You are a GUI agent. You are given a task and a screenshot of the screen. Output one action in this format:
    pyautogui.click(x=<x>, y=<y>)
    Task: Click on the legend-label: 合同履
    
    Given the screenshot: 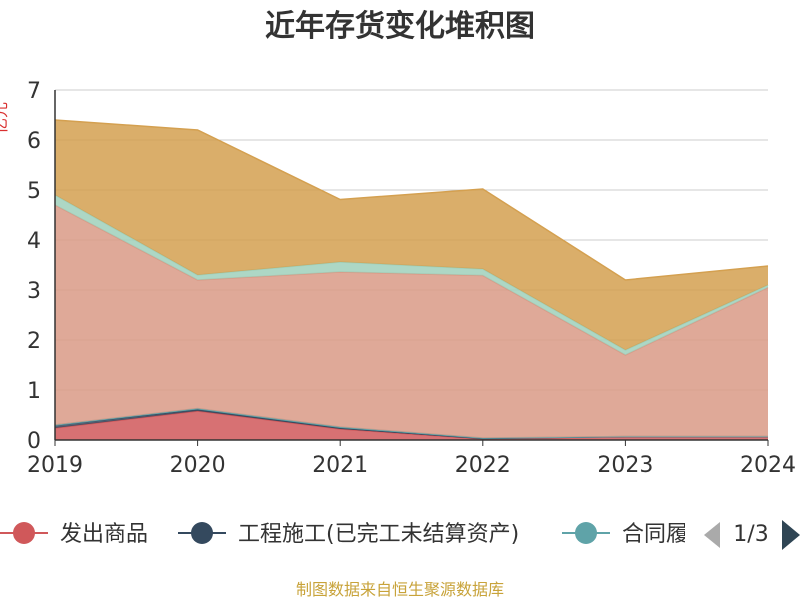 What is the action you would take?
    pyautogui.click(x=655, y=534)
    